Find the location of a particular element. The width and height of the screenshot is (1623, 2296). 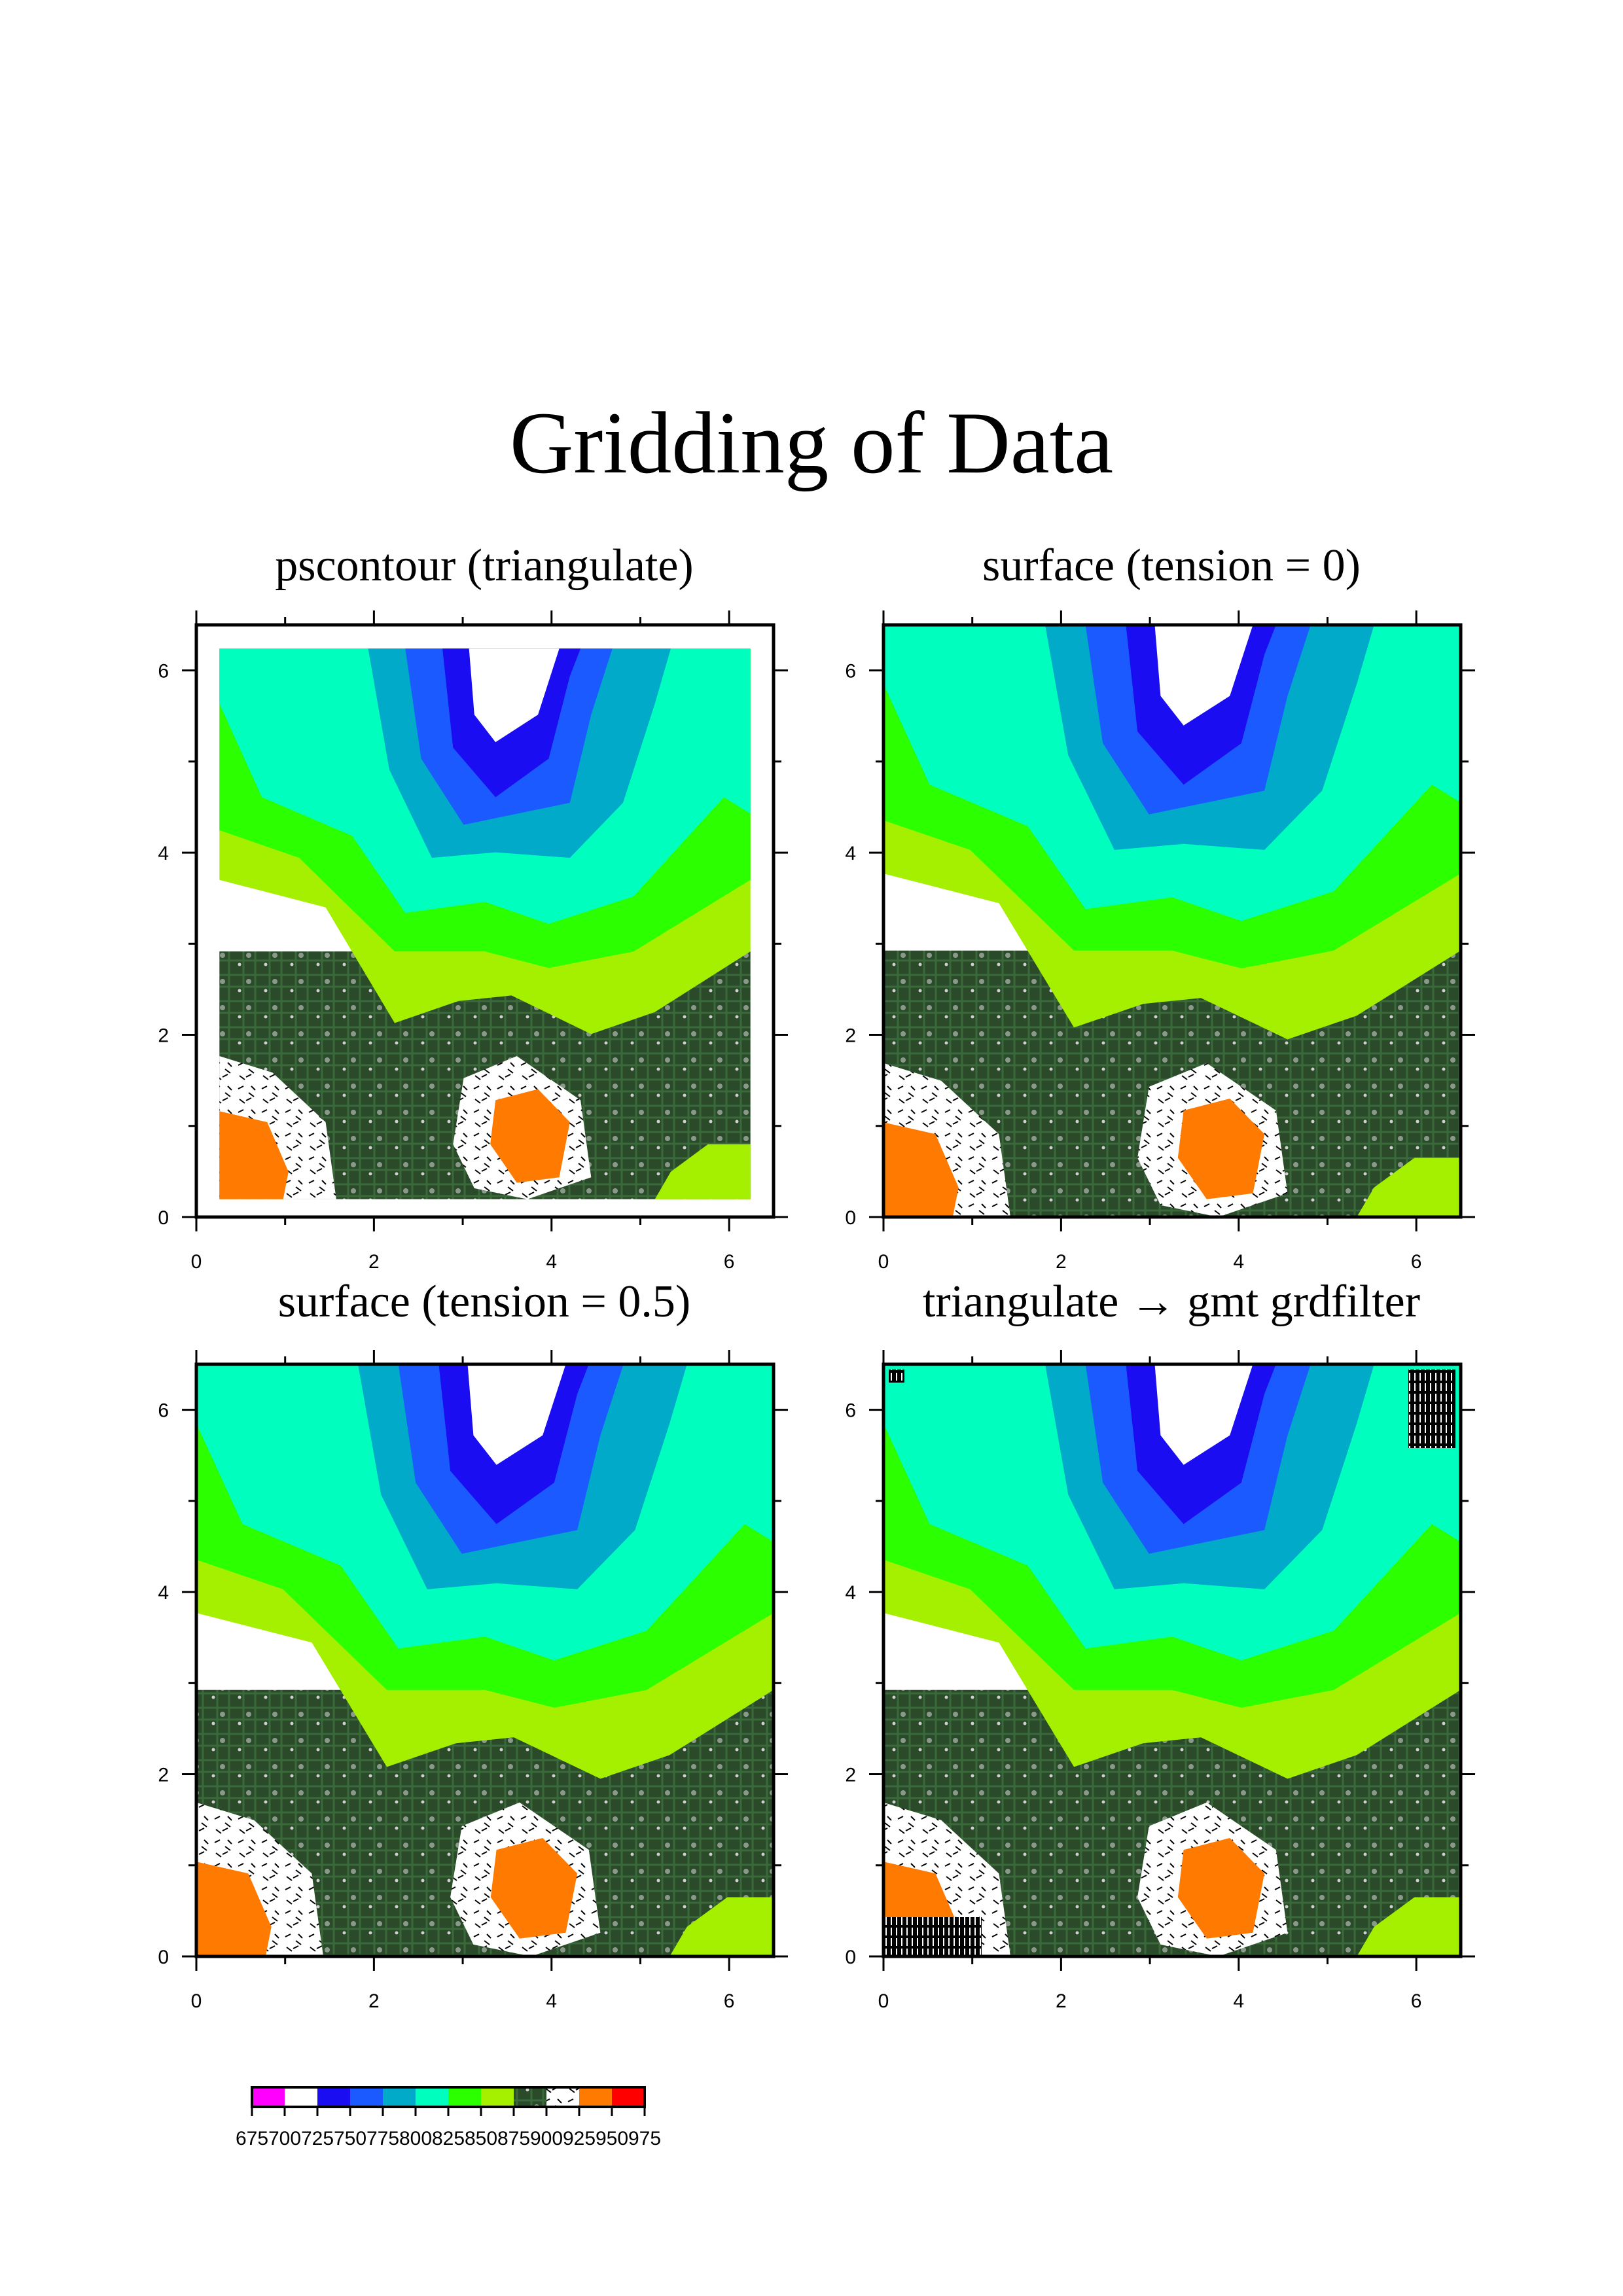

panel-1: 0 2 4 6 0 2 4 6 is located at coordinates (473, 942).